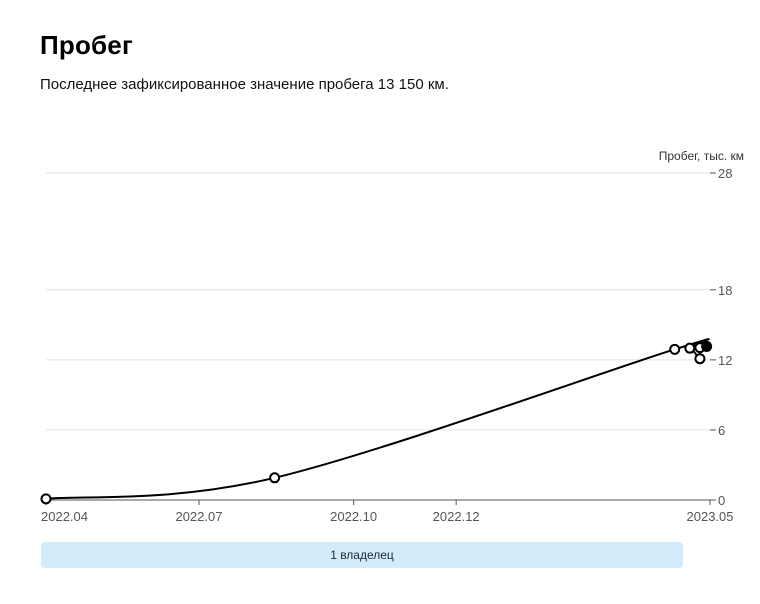 The height and width of the screenshot is (604, 760). I want to click on y-tick-label-12: 12, so click(725, 360).